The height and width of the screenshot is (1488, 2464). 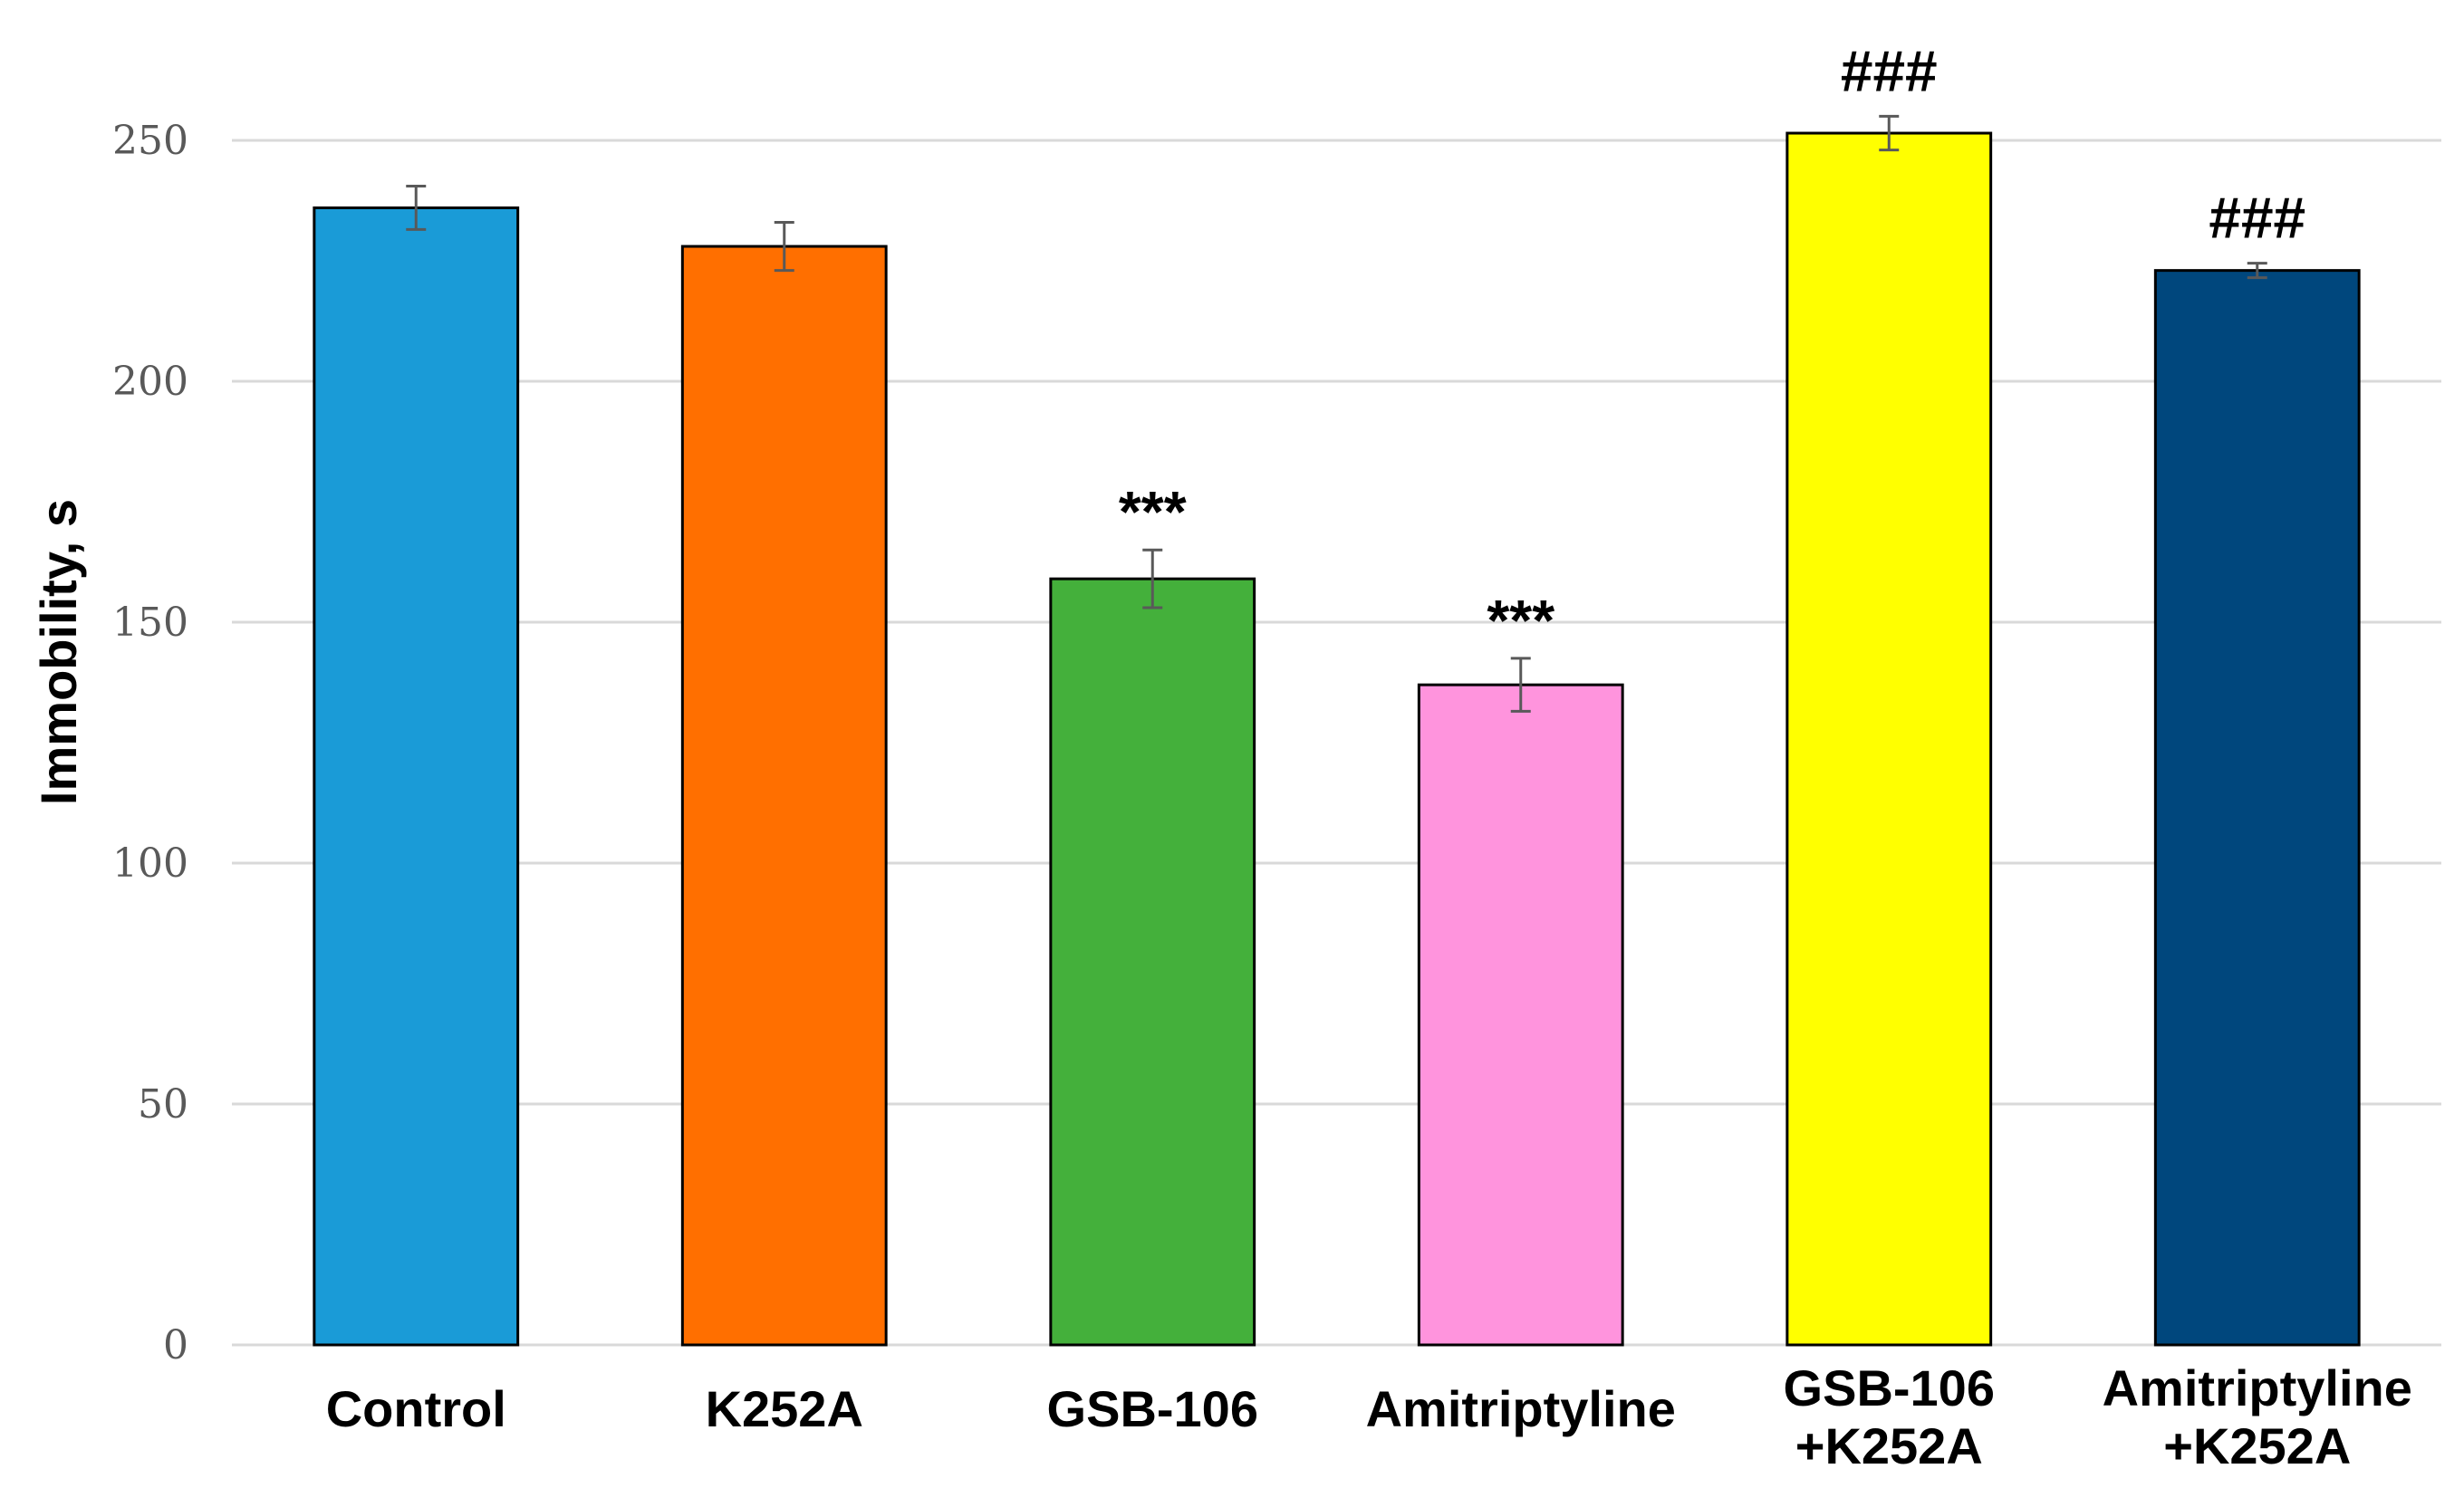 I want to click on bar-gsb-106-k252a, so click(x=1889, y=739).